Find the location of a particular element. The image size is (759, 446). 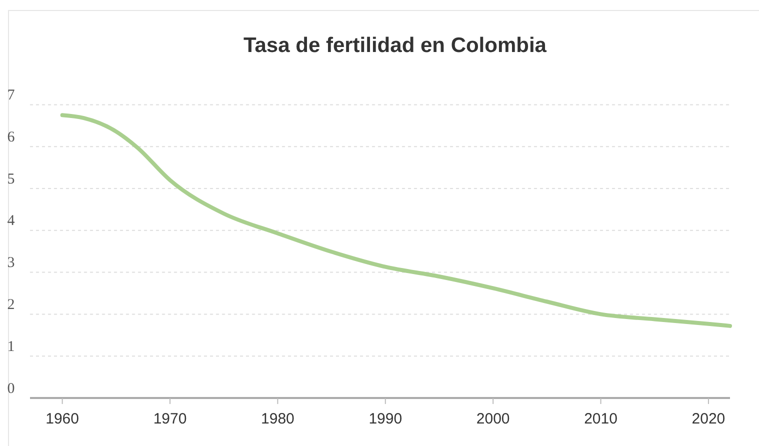

x-tick-label: 1990 is located at coordinates (385, 419).